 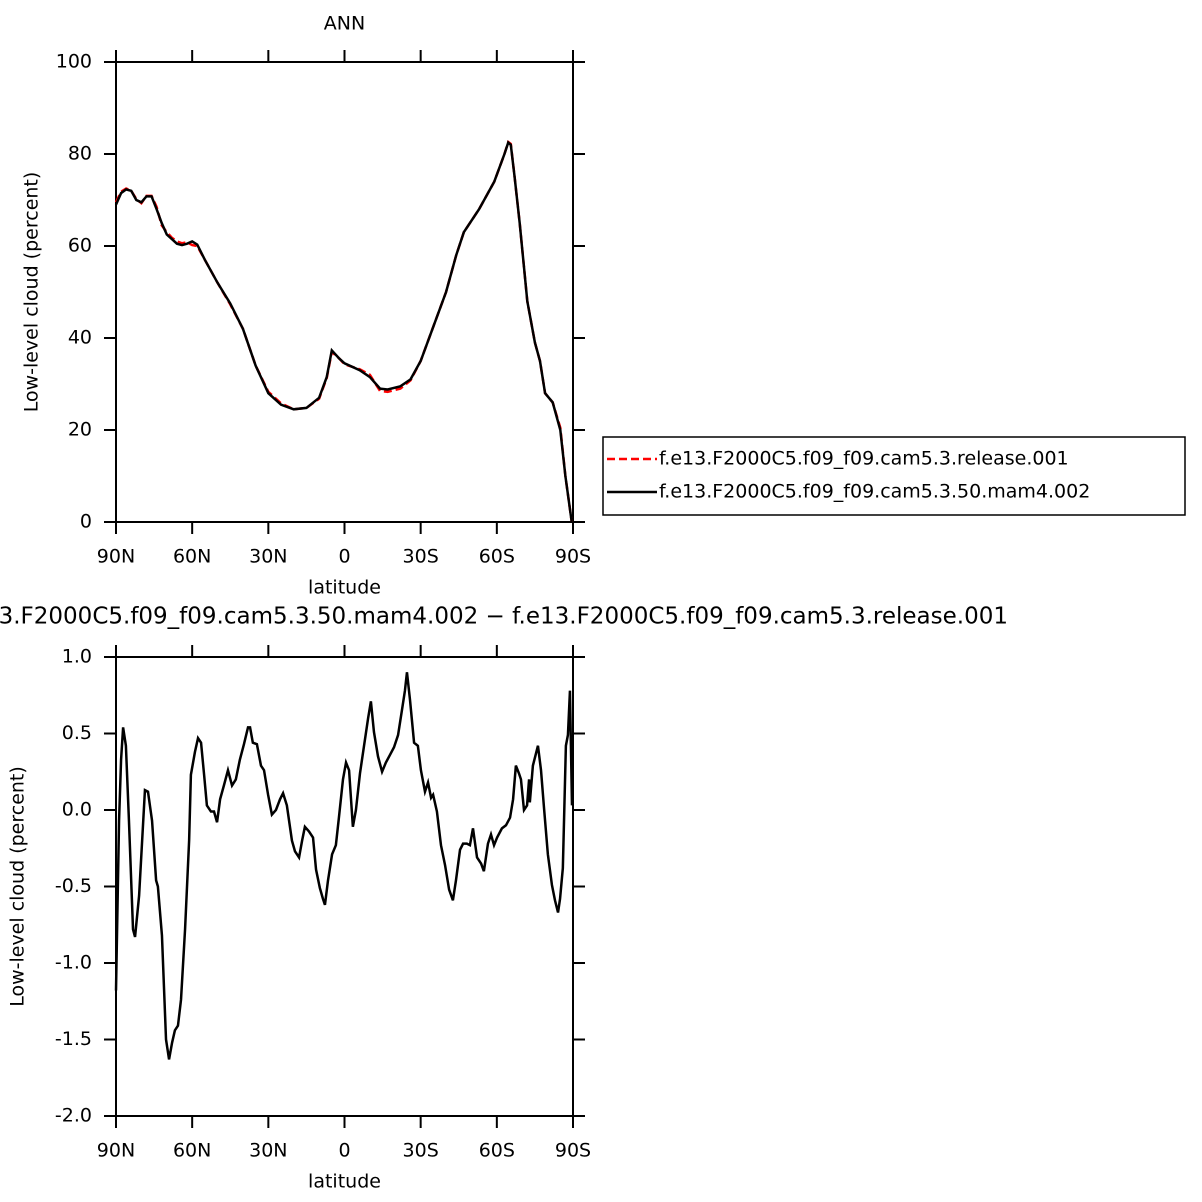 I want to click on y-tick-label: -1.0, so click(x=73, y=963).